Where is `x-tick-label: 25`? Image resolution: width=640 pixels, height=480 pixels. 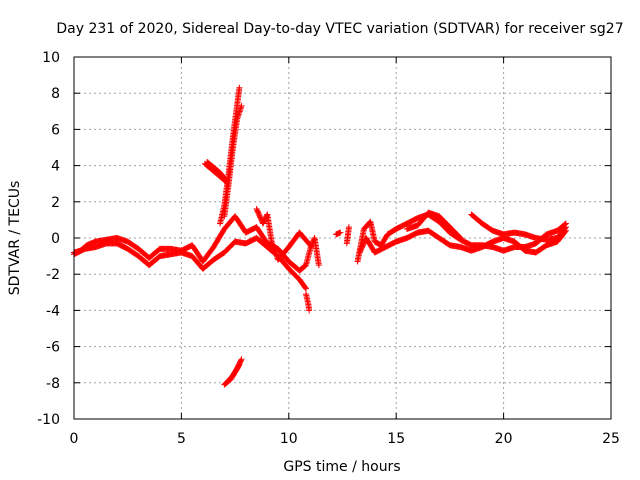
x-tick-label: 25 is located at coordinates (611, 439).